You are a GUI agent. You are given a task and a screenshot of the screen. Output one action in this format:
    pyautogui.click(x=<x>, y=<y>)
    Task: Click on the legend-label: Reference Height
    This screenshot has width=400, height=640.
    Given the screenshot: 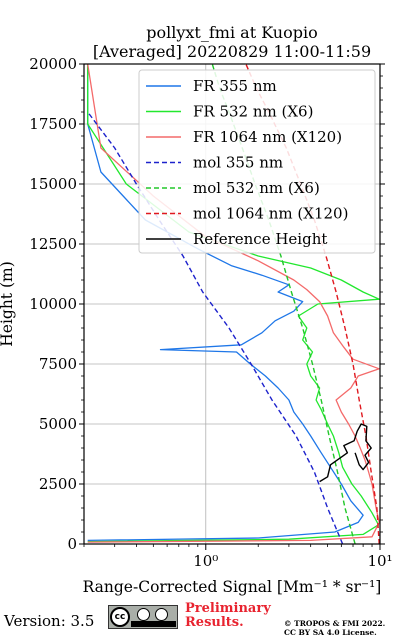 What is the action you would take?
    pyautogui.click(x=260, y=239)
    